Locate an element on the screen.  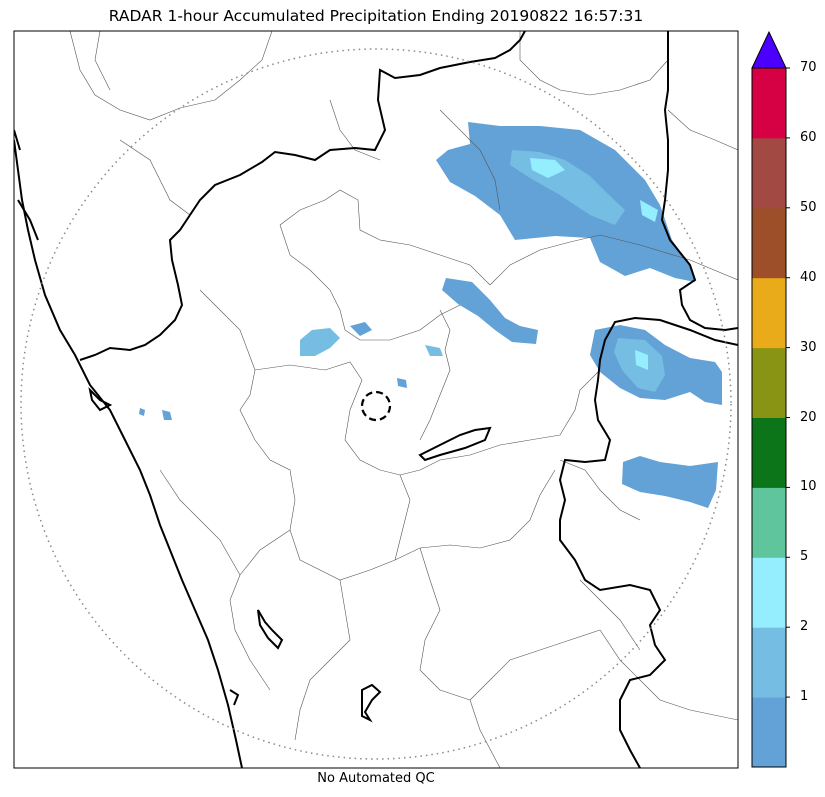
echo-north-east-peak2 is located at coordinates (649, 211).